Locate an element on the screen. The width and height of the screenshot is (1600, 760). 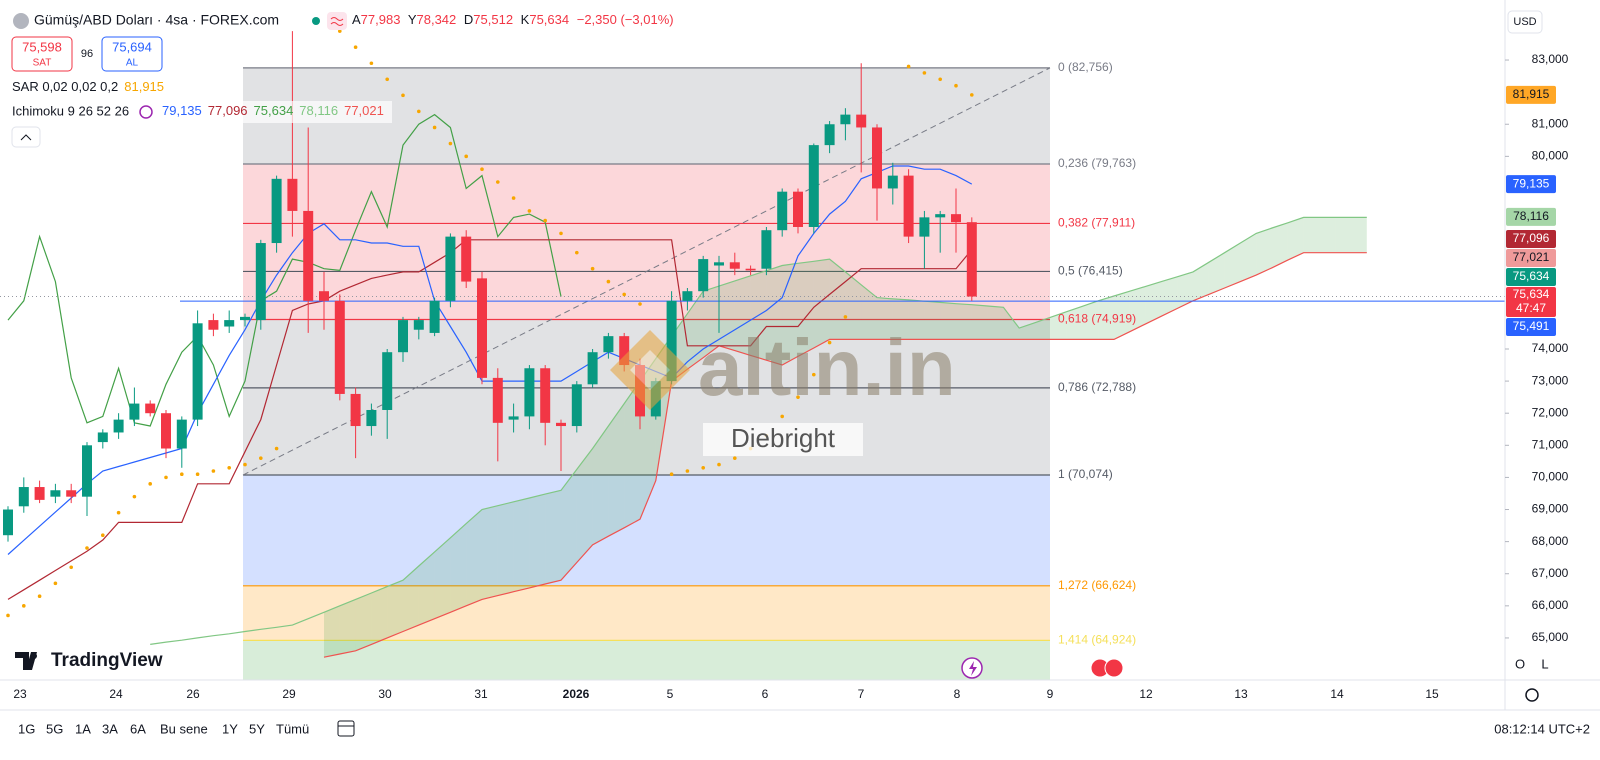
ohlc-label: A is located at coordinates (356, 19).